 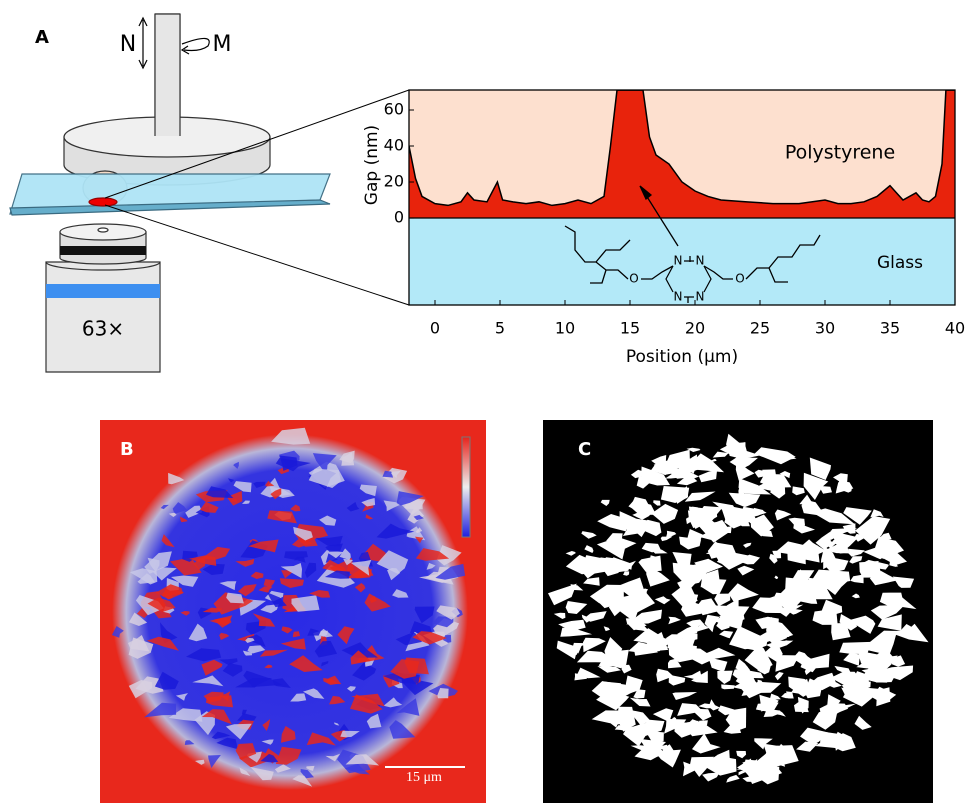 I want to click on annotation: Polystyrene, so click(x=840, y=153).